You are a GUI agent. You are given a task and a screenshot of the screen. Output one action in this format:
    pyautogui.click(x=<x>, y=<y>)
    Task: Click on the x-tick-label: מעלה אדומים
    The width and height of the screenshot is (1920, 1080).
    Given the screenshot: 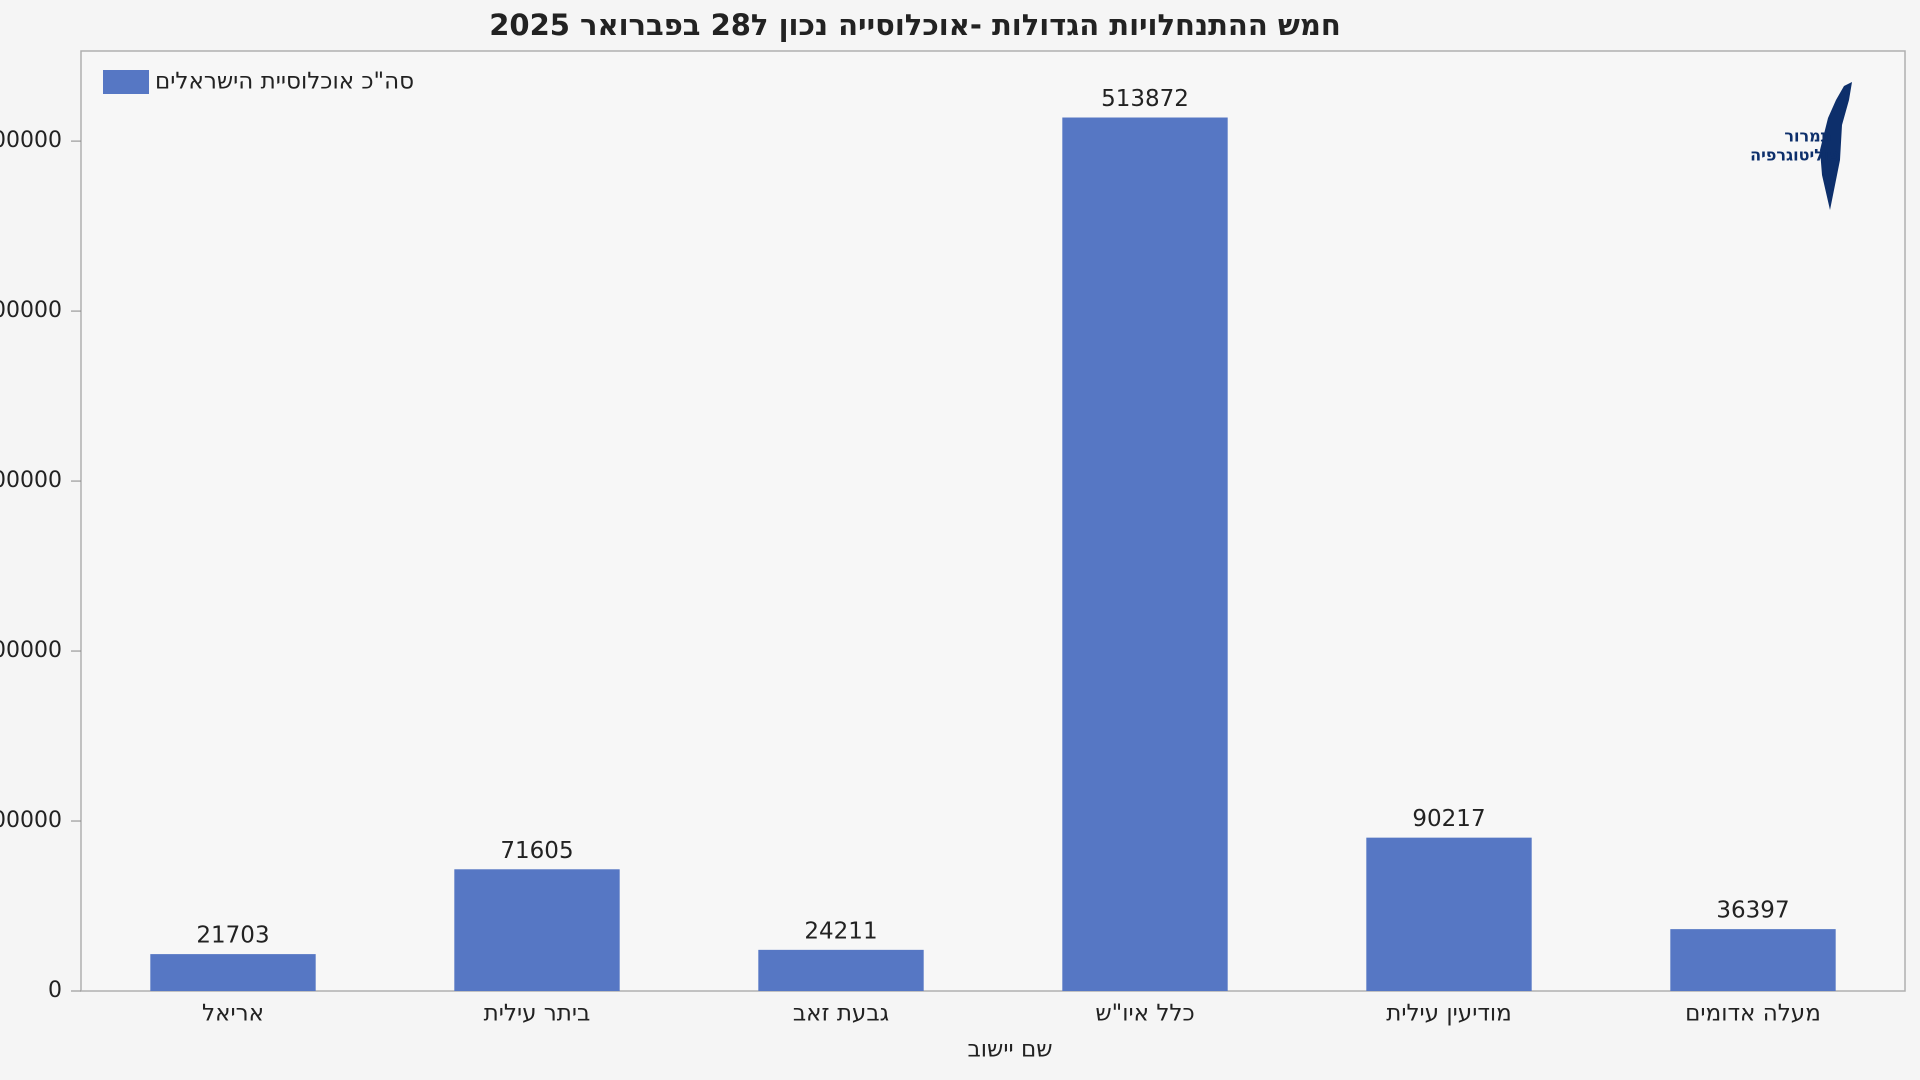 What is the action you would take?
    pyautogui.click(x=1753, y=1014)
    